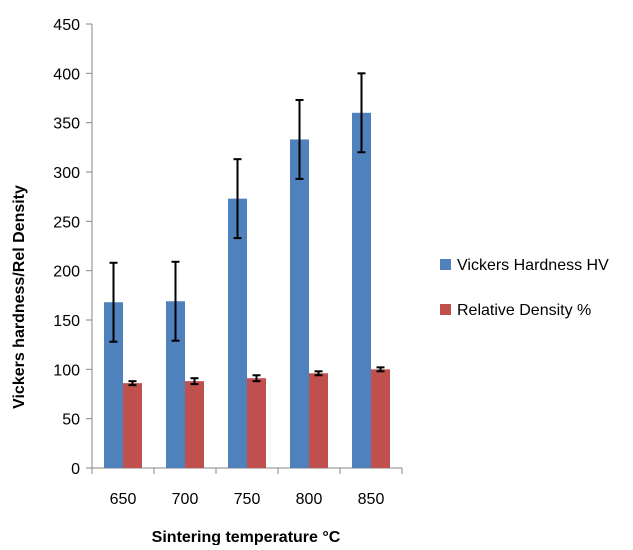  Describe the element at coordinates (71, 420) in the screenshot. I see `y-tick-label: 50` at that location.